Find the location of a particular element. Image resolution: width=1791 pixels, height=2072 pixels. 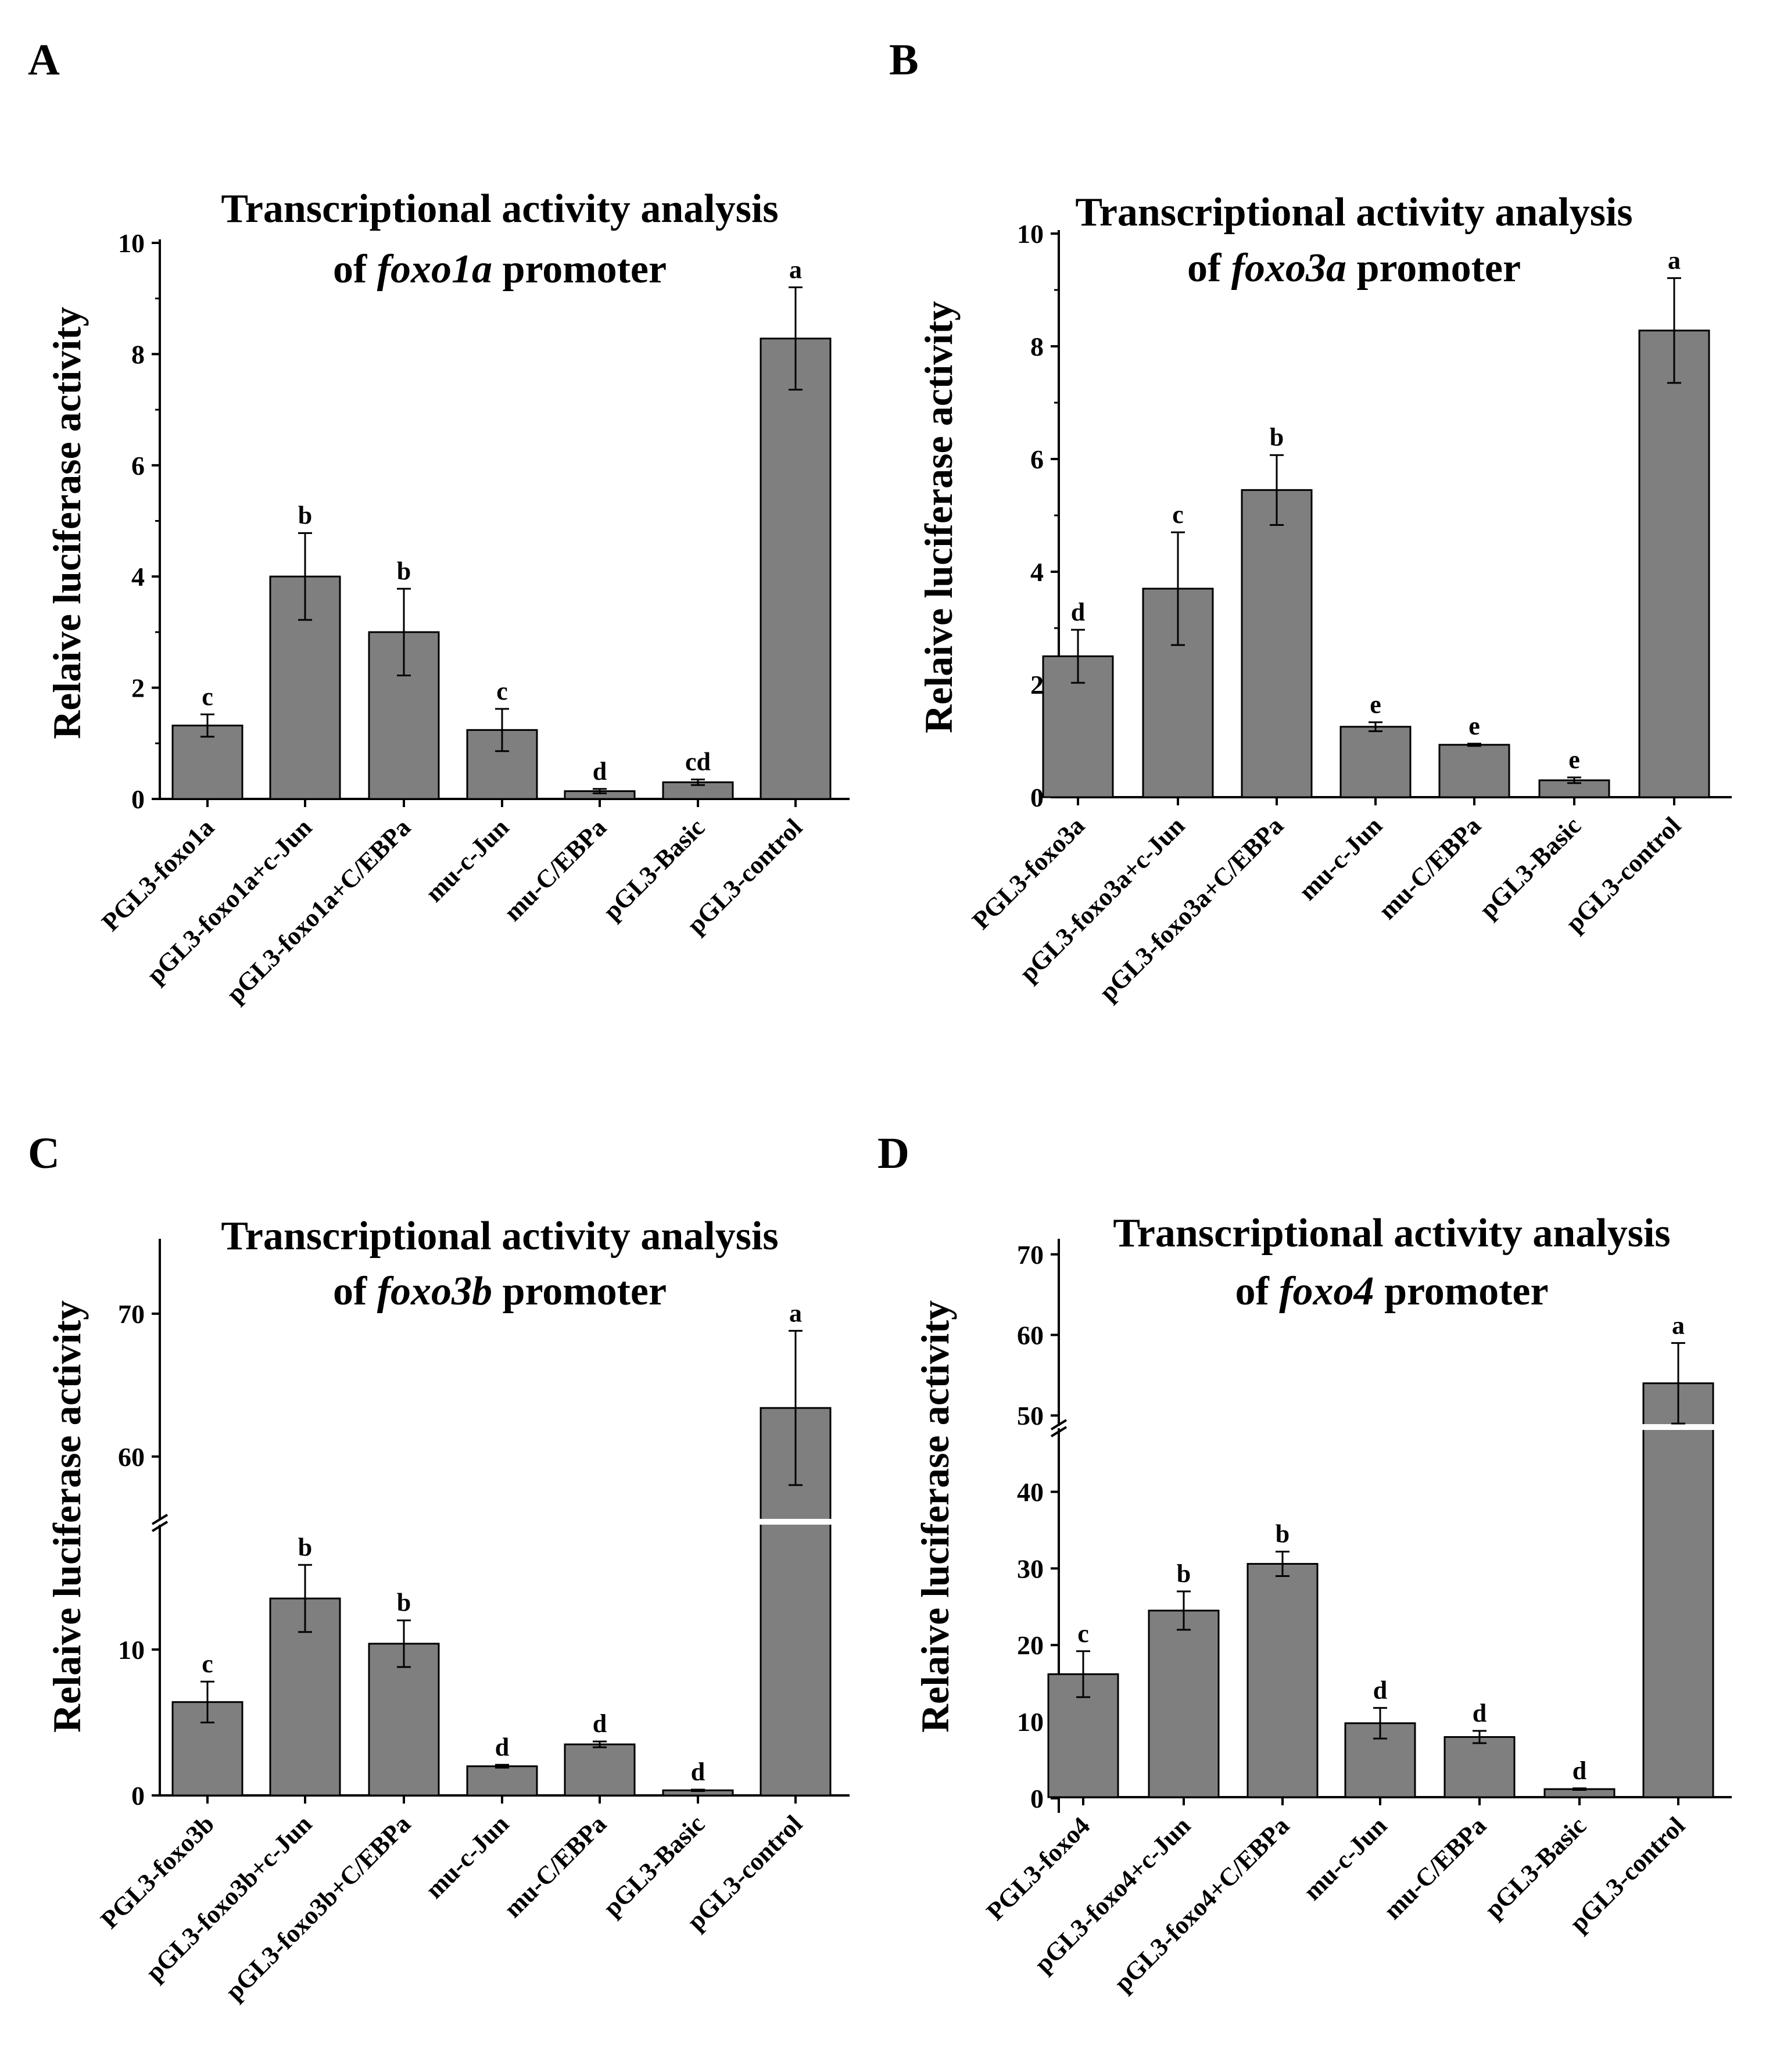

category-label: pGL3-foxo3b+c-Jun is located at coordinates (228, 1898).